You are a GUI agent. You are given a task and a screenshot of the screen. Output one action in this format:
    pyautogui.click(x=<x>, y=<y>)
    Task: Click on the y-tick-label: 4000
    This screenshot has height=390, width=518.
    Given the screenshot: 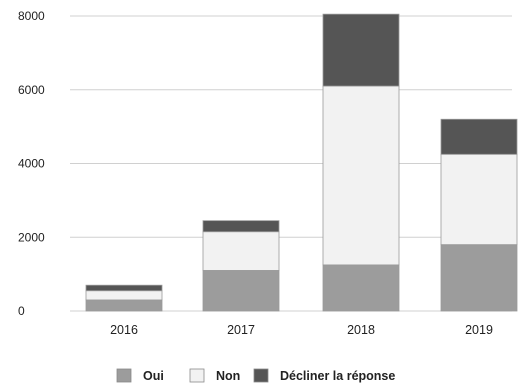 What is the action you would take?
    pyautogui.click(x=31, y=164)
    